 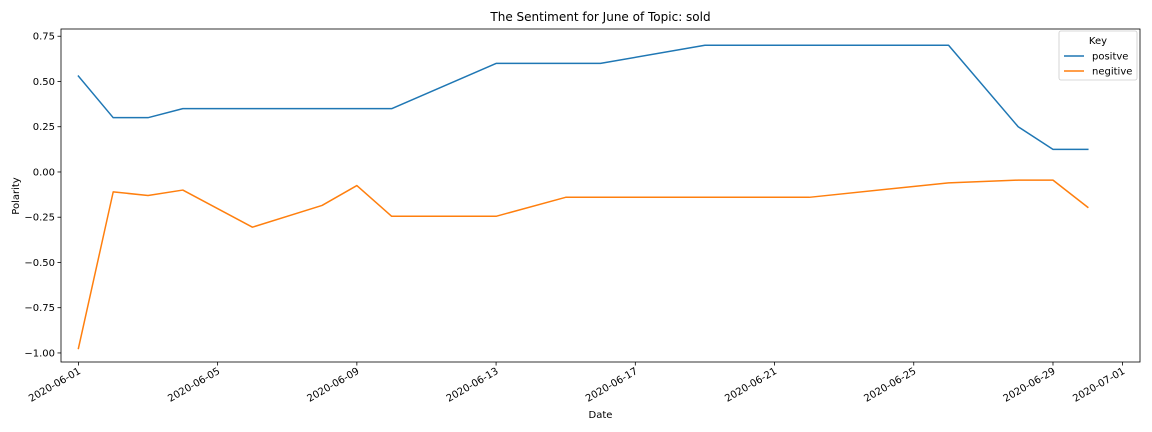 I want to click on y-tick-label: 0.75, so click(x=44, y=37).